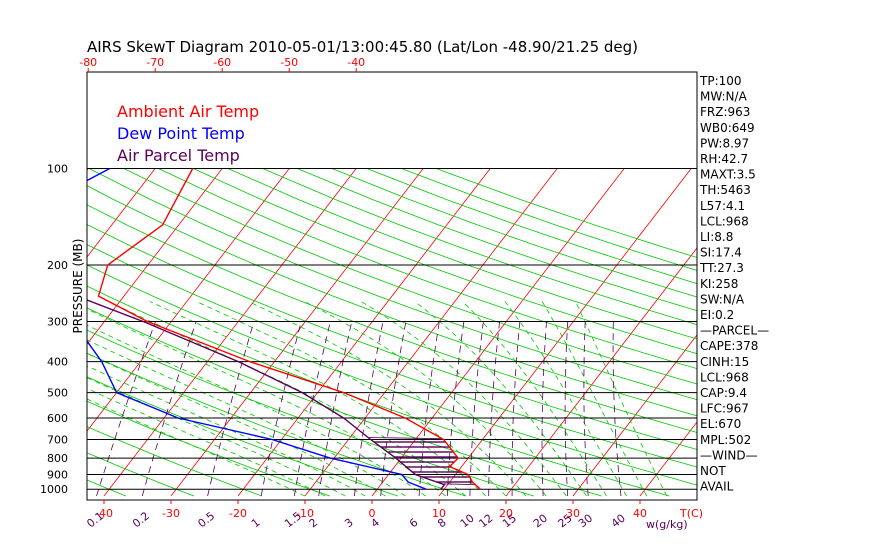 The width and height of the screenshot is (870, 560). What do you see at coordinates (238, 513) in the screenshot?
I see `bottom-temp-tick-label: -20` at bounding box center [238, 513].